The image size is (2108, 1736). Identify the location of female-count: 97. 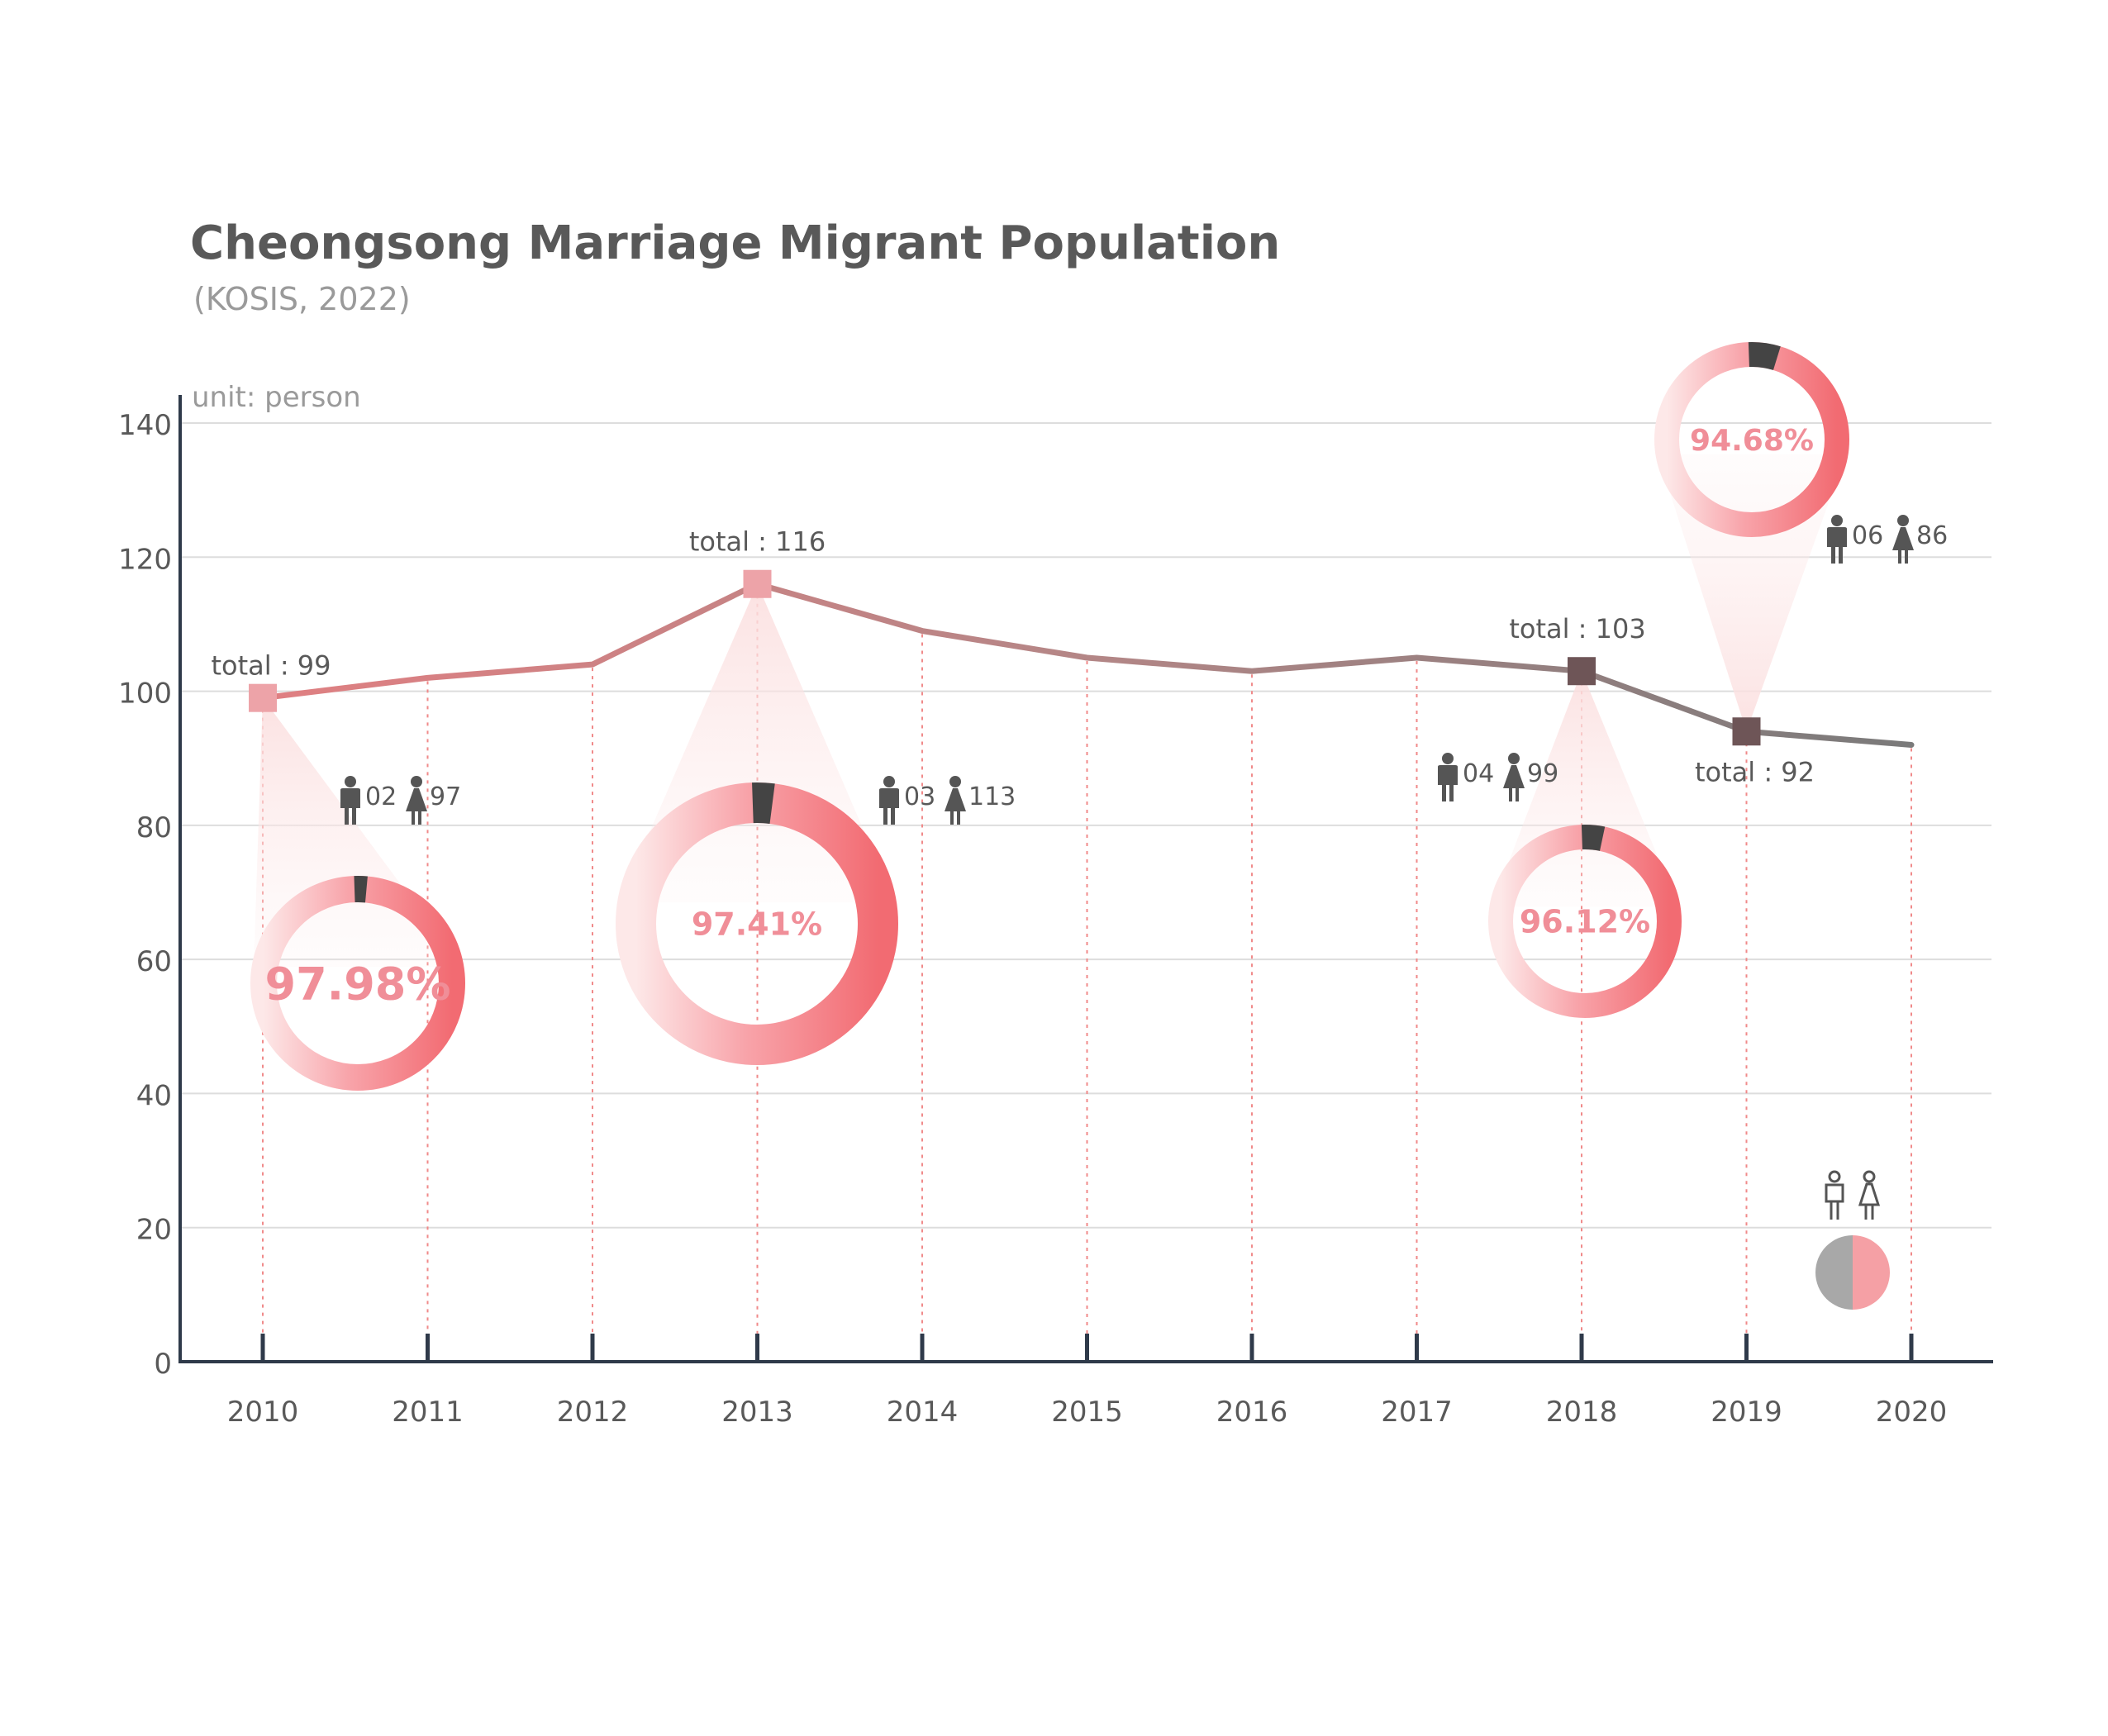
(445, 797).